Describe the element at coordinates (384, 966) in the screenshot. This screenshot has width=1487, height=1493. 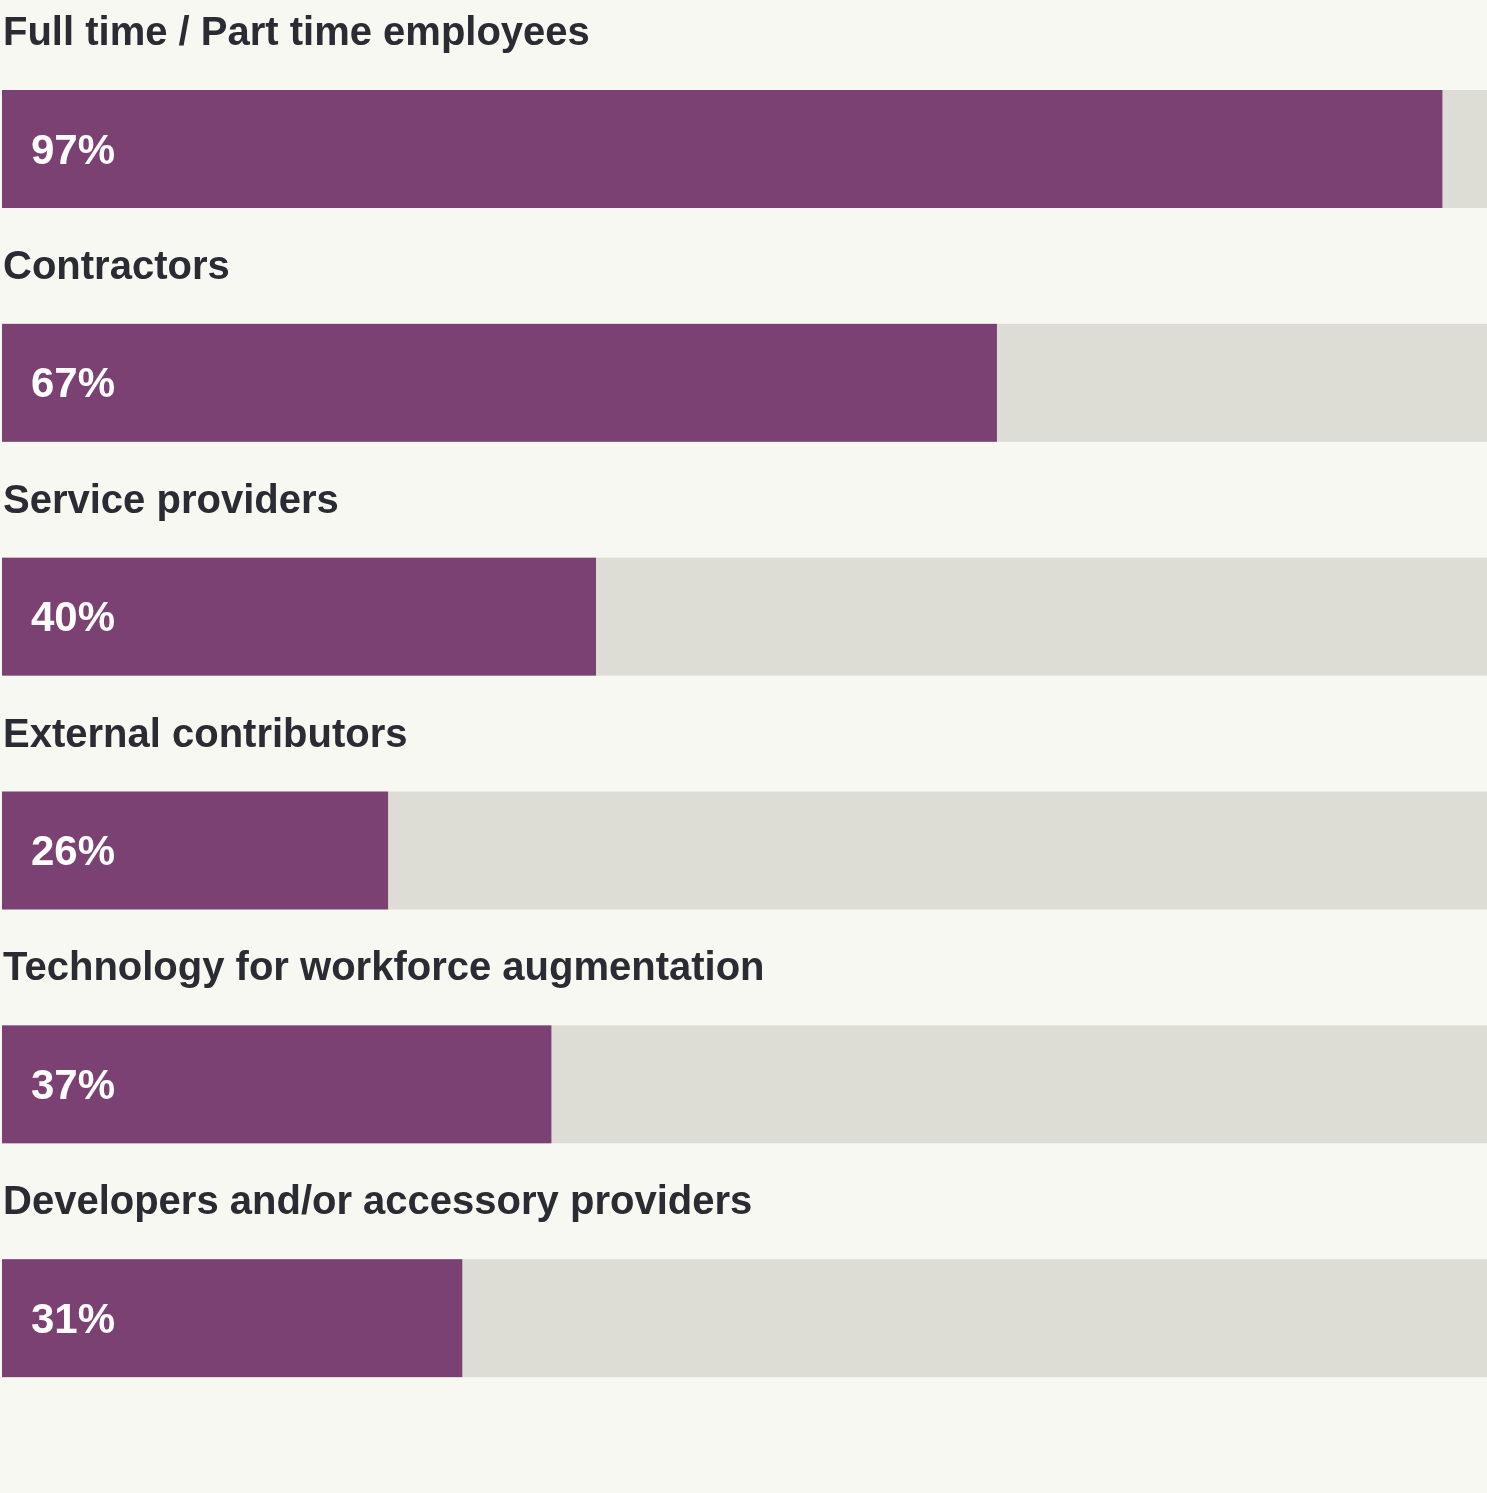
I see `y-tick-label: Technology for workforce augmentation` at that location.